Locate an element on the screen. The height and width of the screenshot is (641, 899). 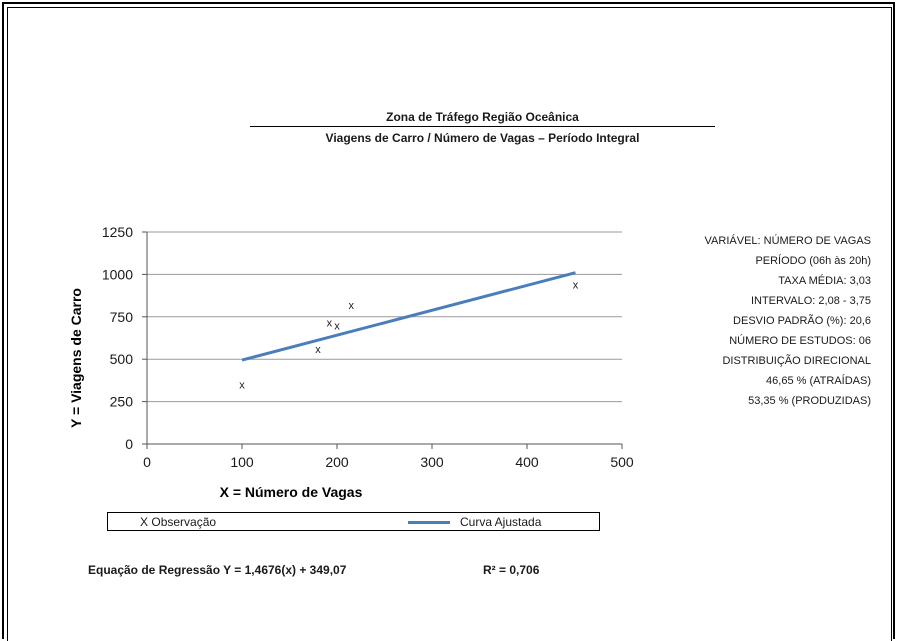
chart-title: Zona de Tráfego Região Oceânica is located at coordinates (482, 117).